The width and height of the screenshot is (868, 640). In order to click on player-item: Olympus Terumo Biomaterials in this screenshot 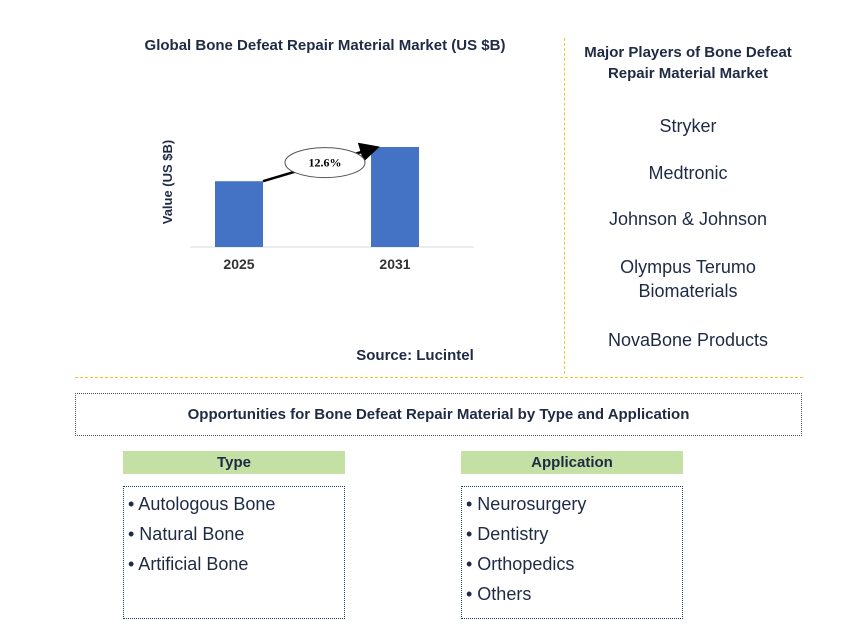, I will do `click(688, 279)`.